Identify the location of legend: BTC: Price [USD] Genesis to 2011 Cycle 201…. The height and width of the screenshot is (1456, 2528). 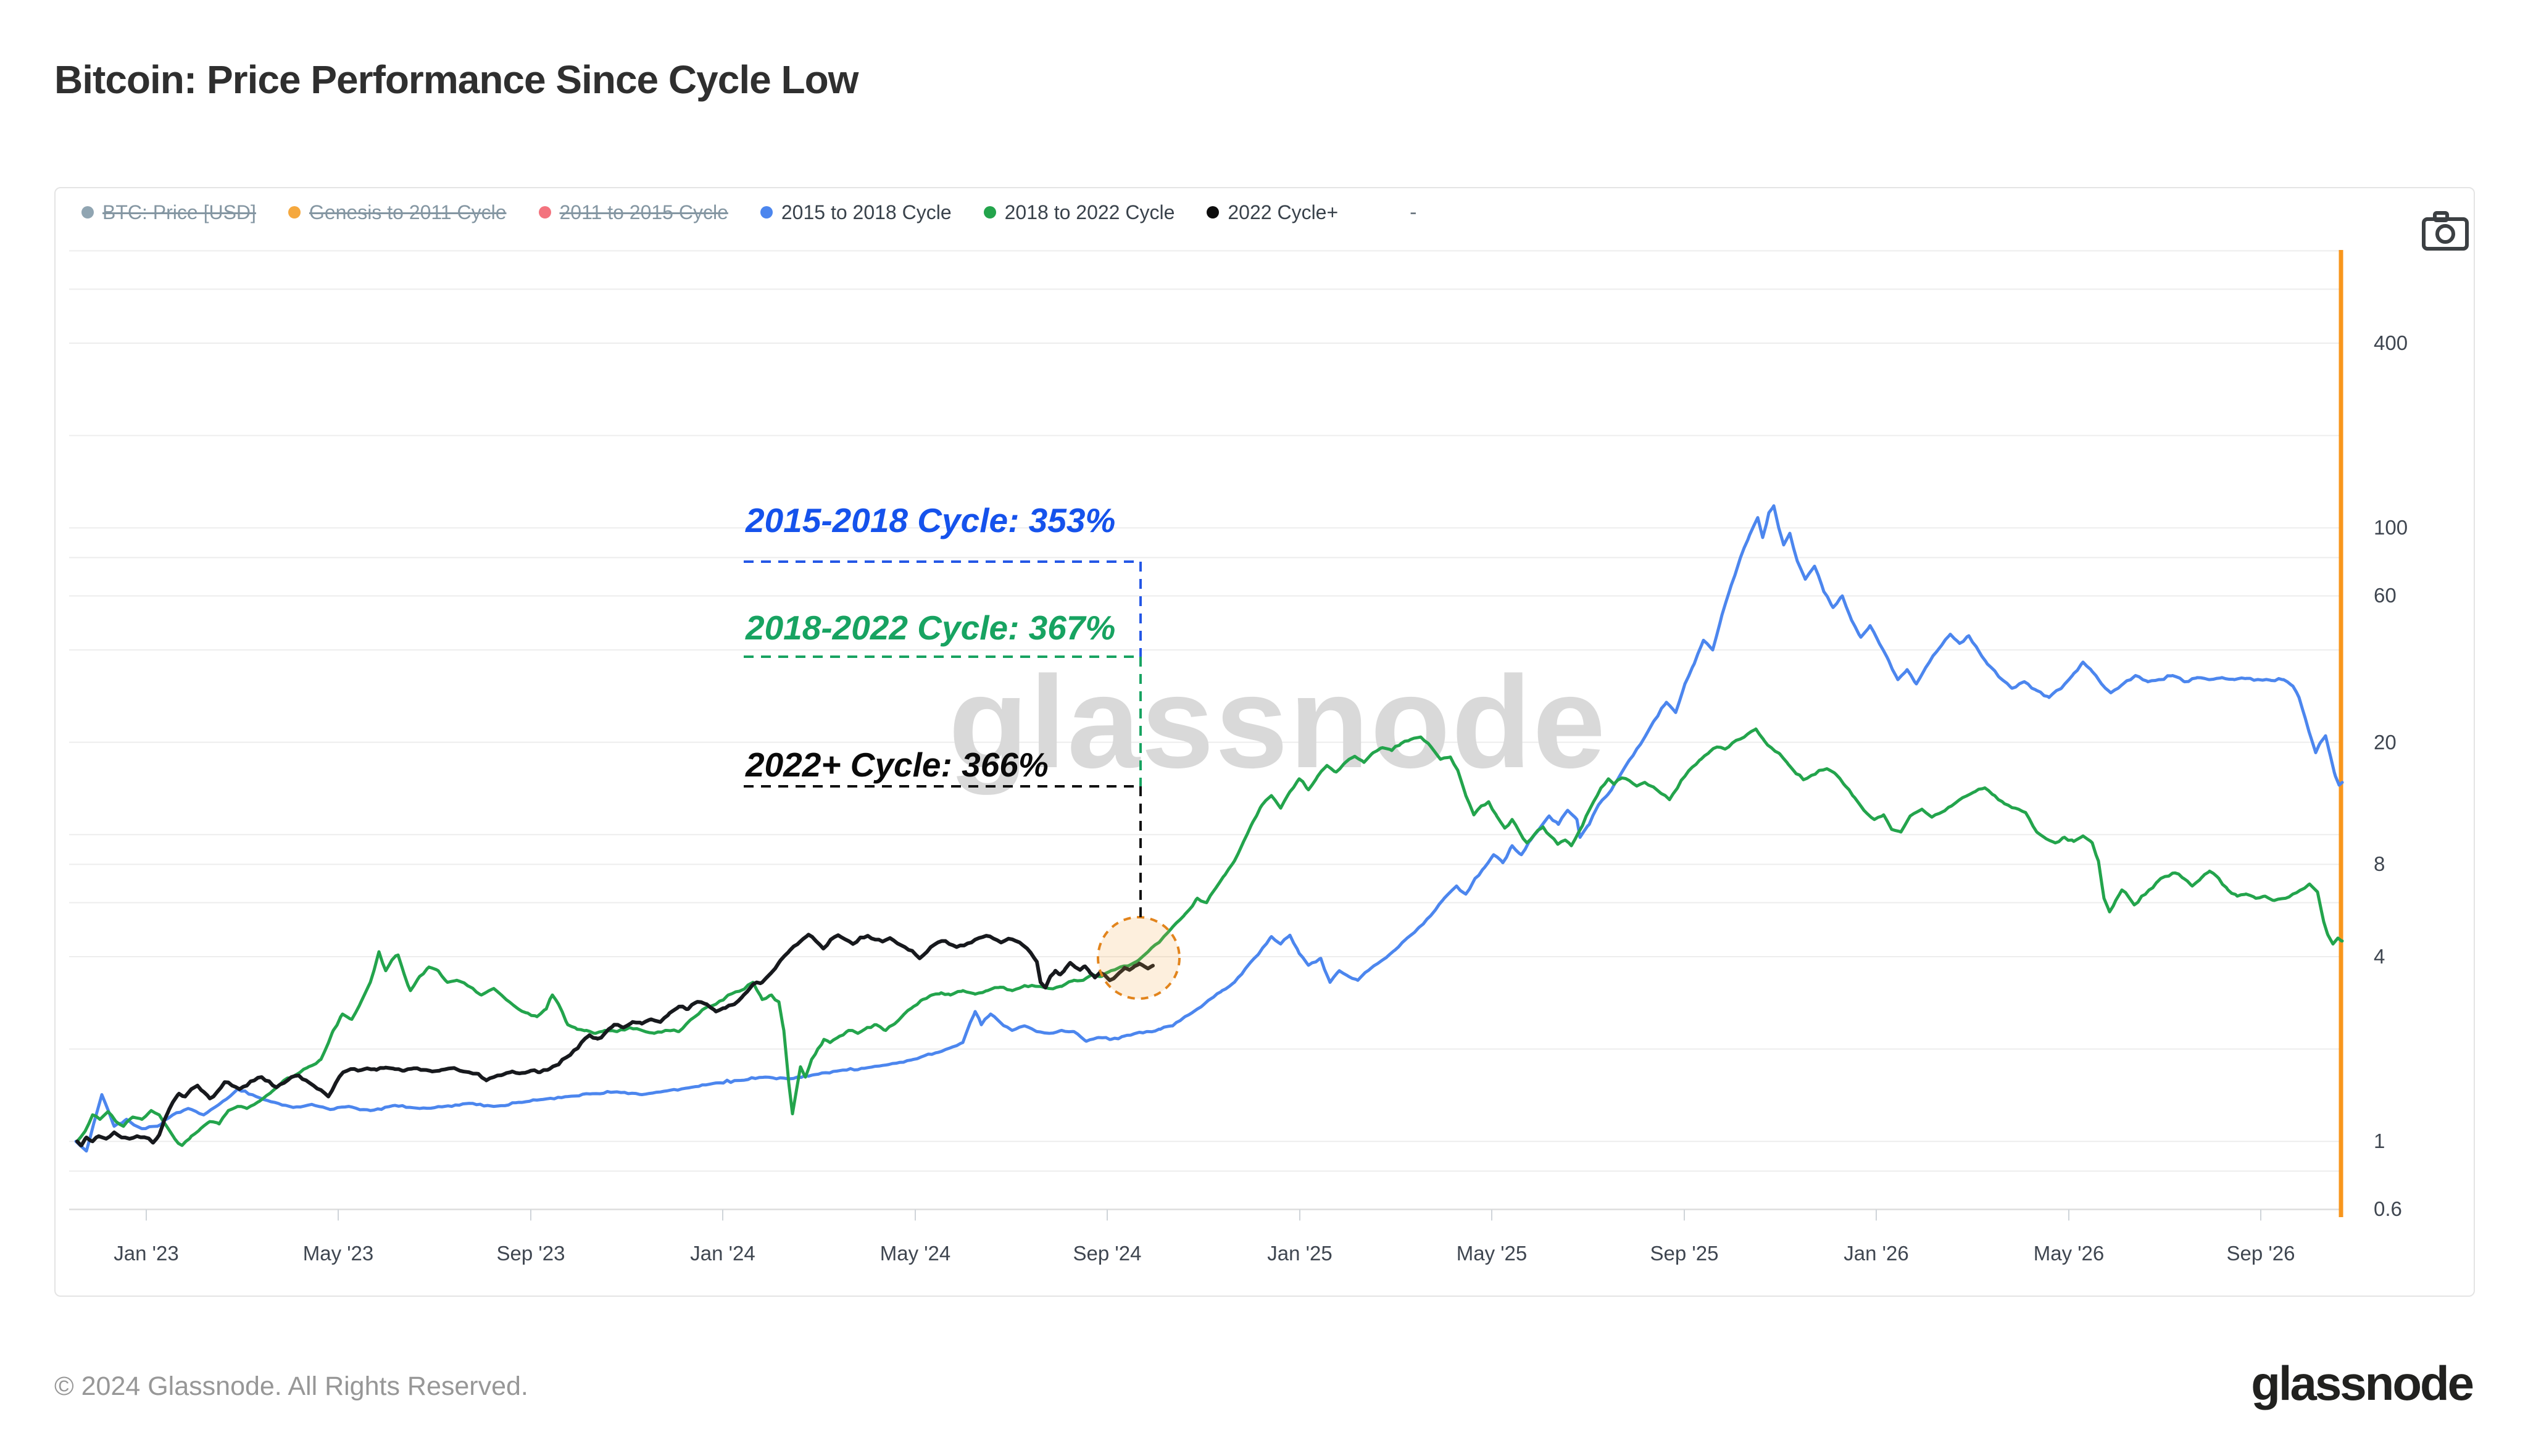
(748, 213).